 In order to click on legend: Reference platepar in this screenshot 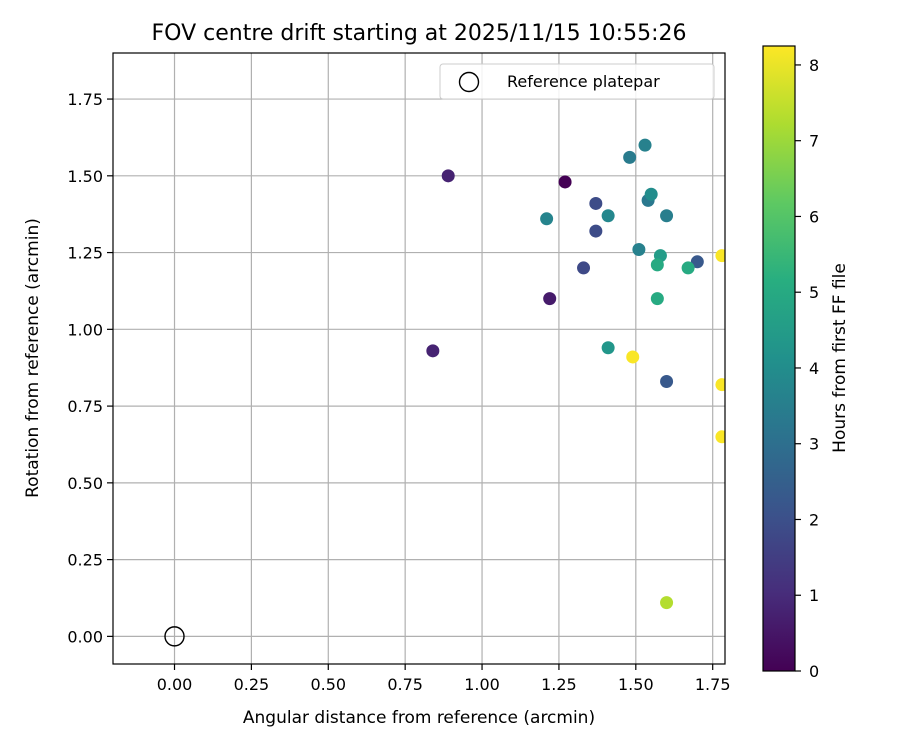, I will do `click(577, 81)`.